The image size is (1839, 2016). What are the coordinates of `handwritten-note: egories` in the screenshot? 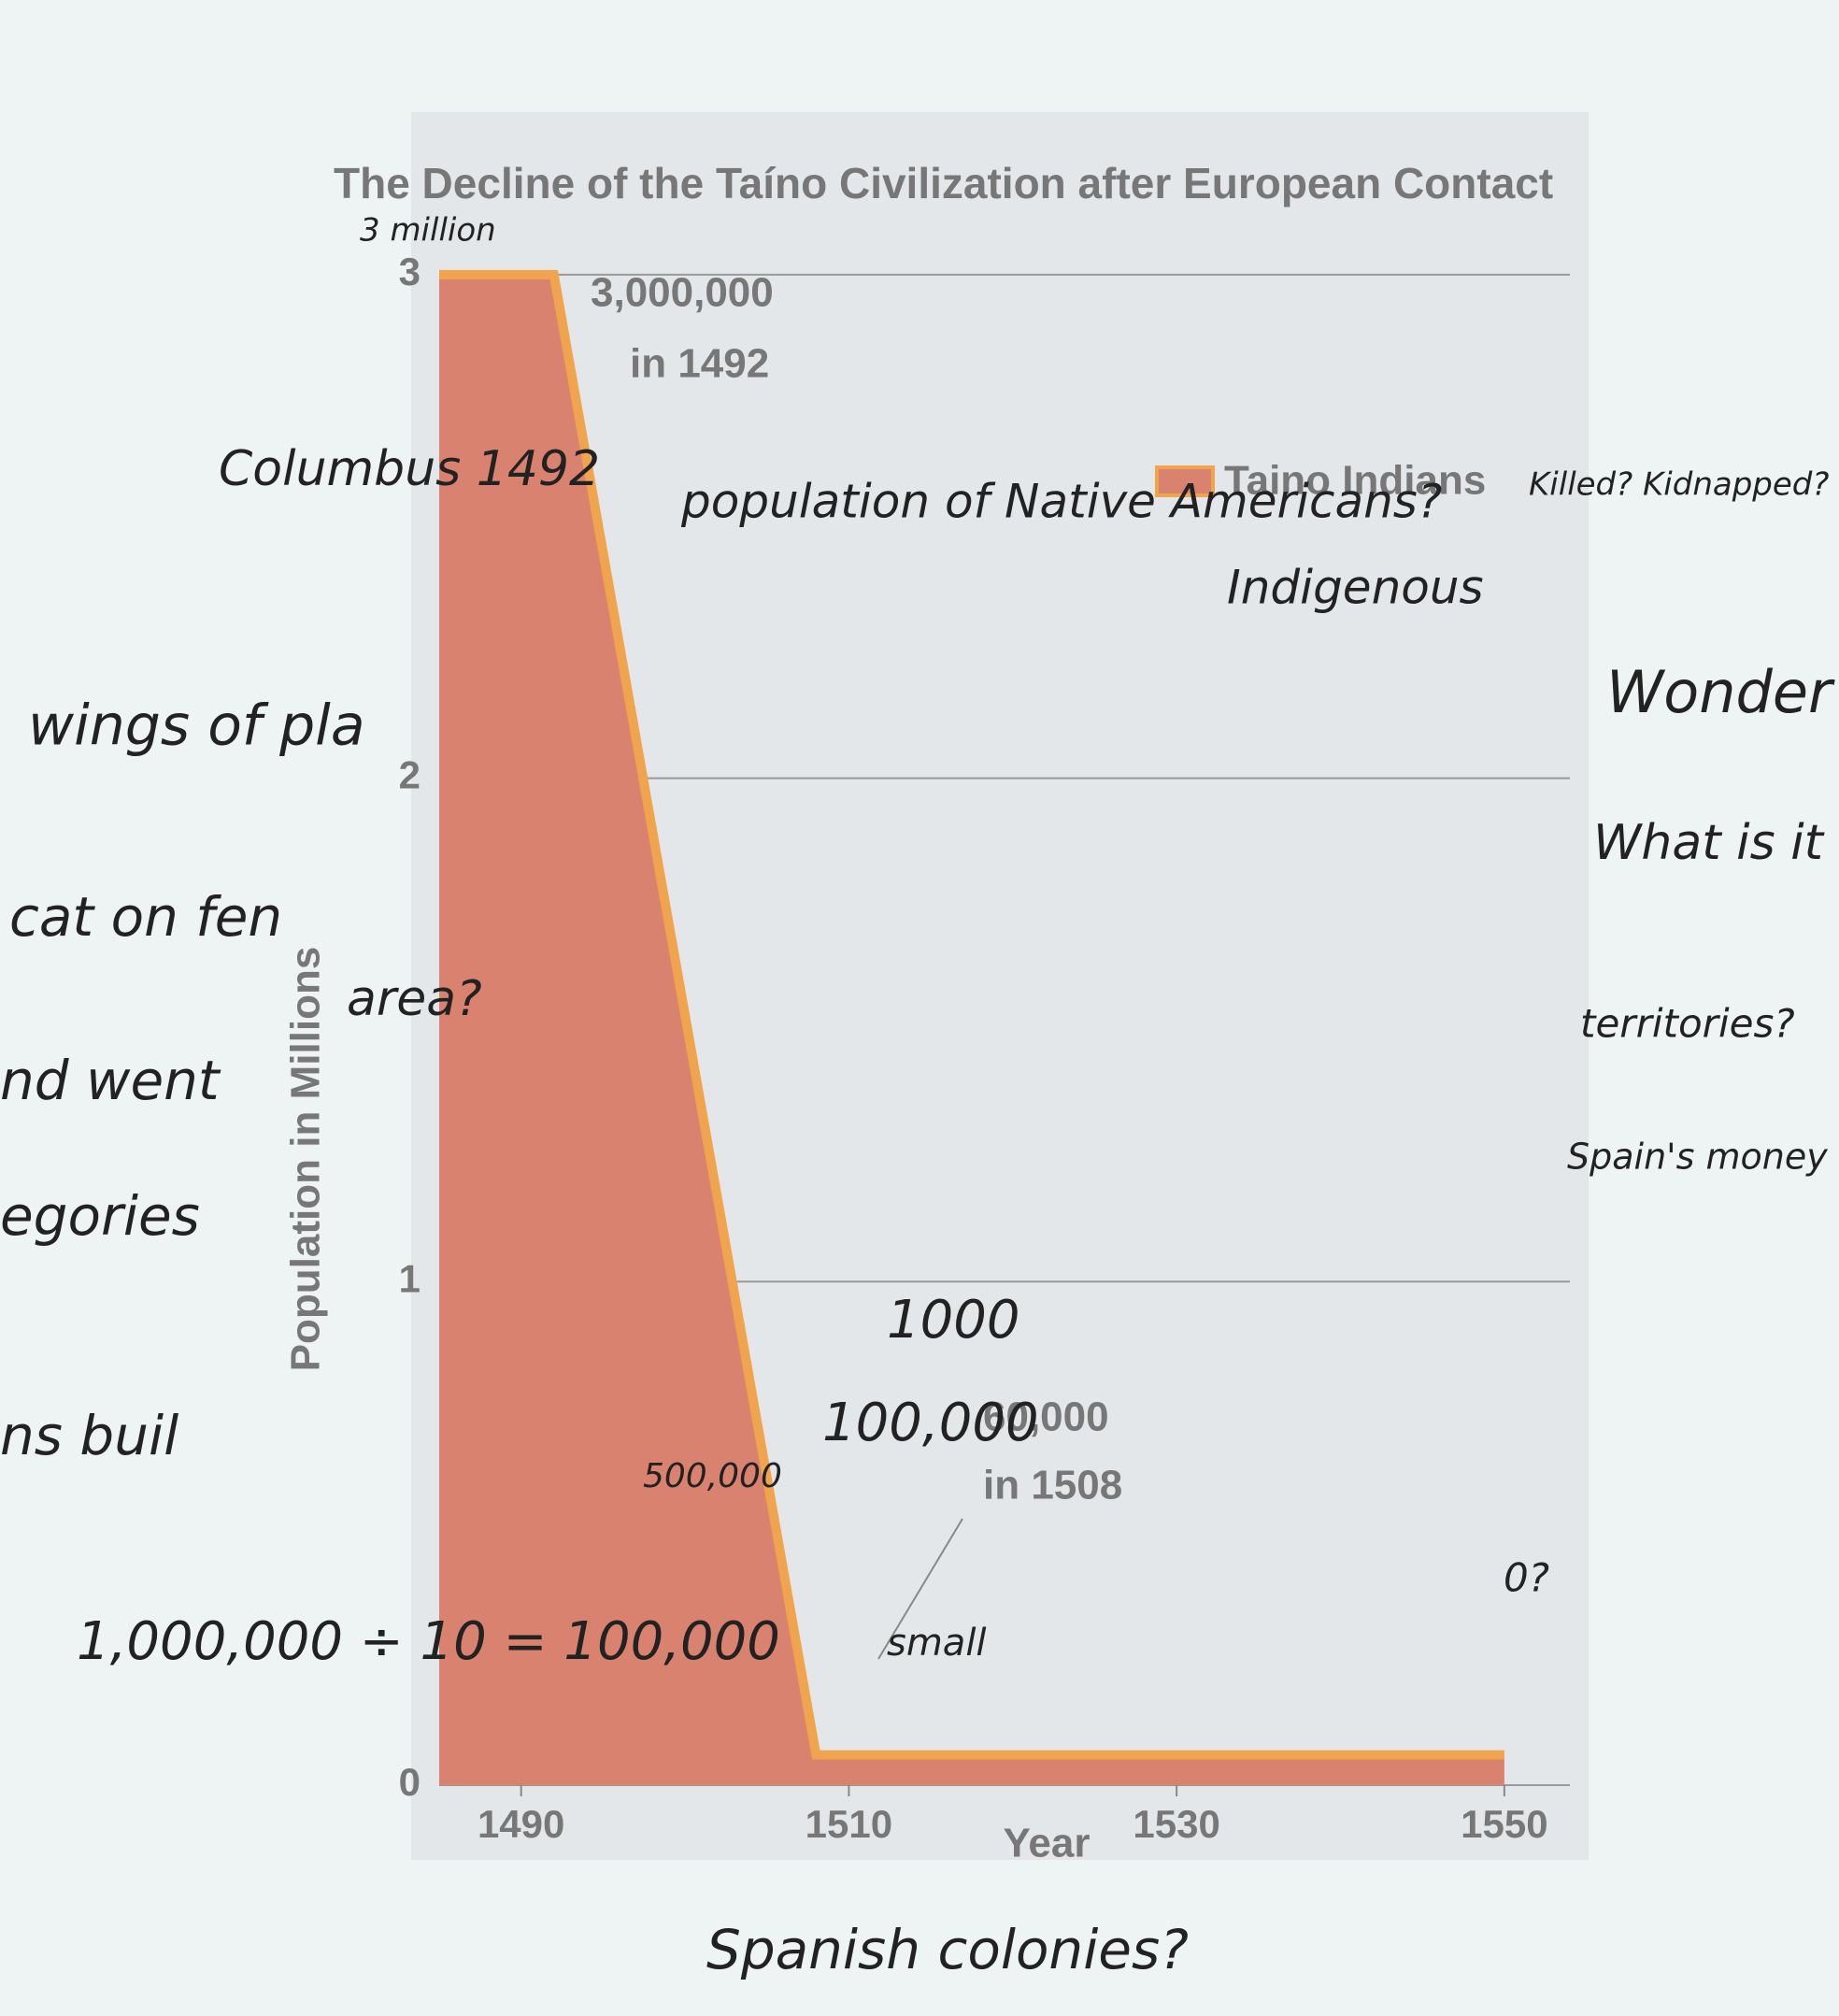 It's located at (100, 1216).